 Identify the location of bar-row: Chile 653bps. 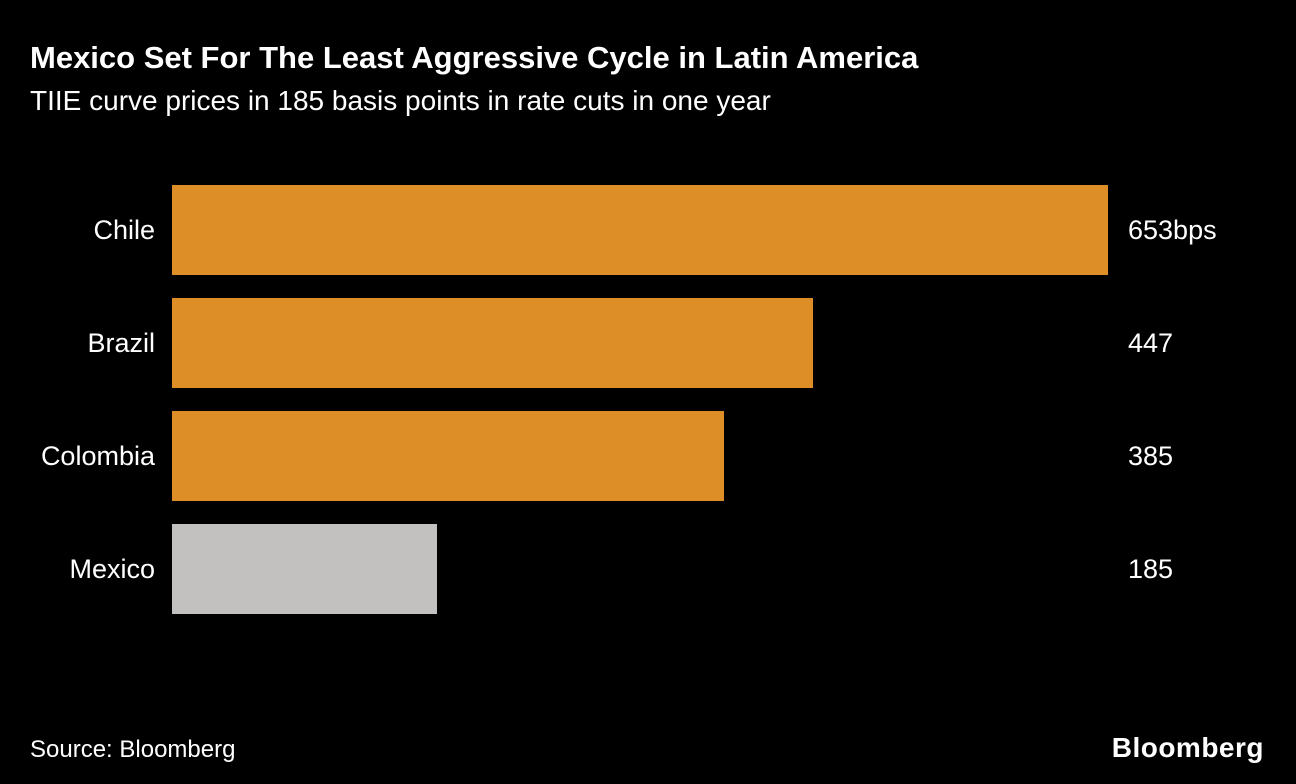
(648, 230).